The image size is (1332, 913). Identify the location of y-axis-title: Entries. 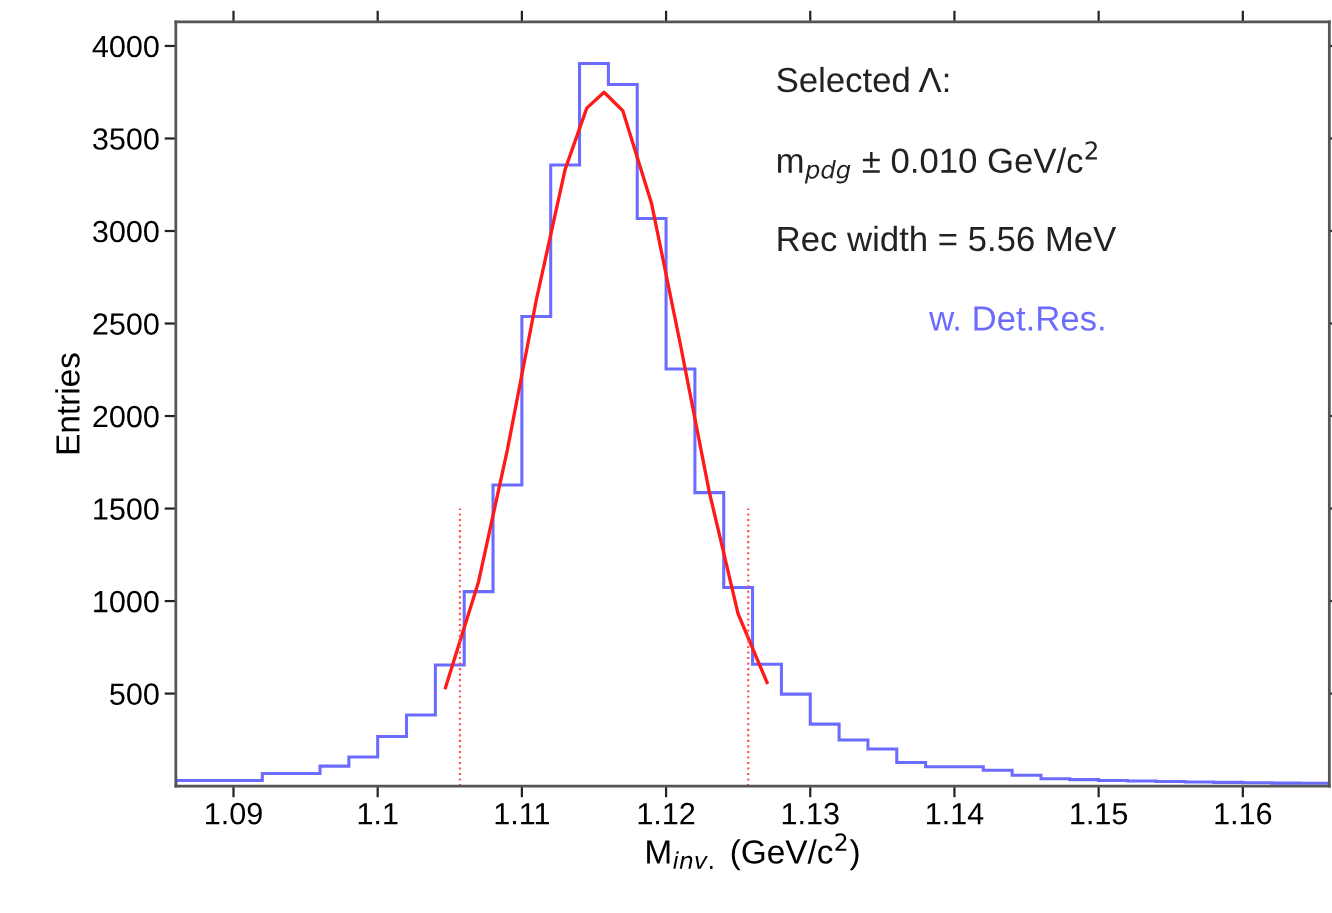
(67, 403).